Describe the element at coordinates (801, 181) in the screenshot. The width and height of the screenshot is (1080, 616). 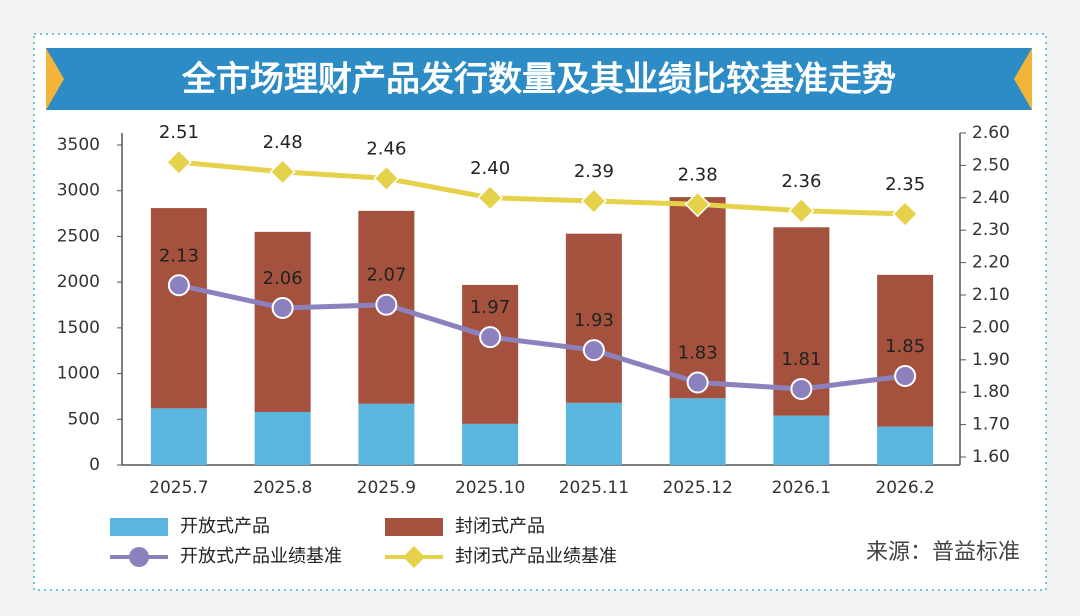
I see `data-label: 2.36` at that location.